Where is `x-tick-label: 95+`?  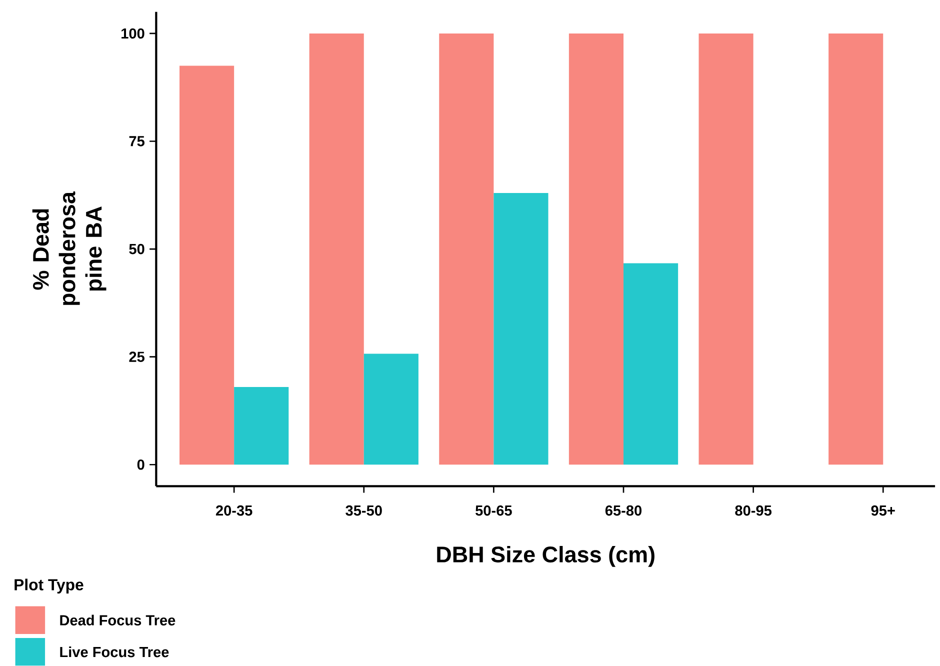
x-tick-label: 95+ is located at coordinates (883, 511).